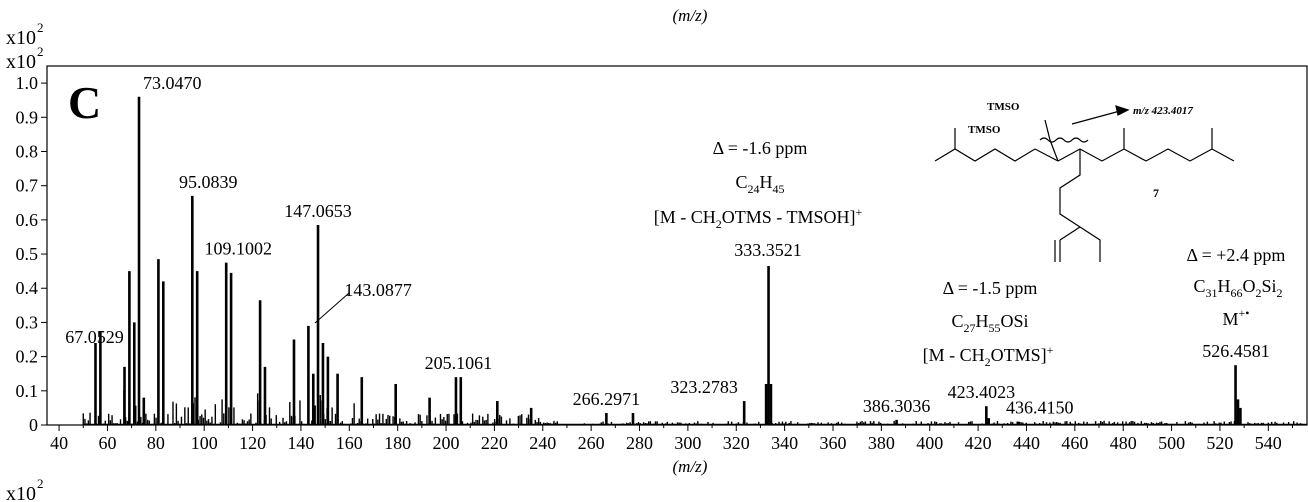 The image size is (1308, 502). What do you see at coordinates (1054, 150) in the screenshot?
I see `bond-to-tmso-lower` at bounding box center [1054, 150].